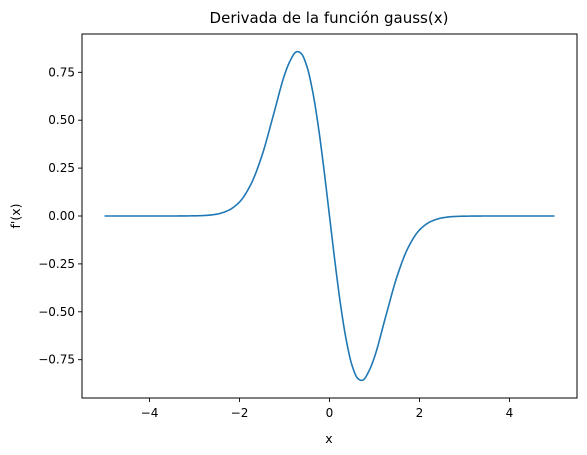 This screenshot has width=587, height=455. Describe the element at coordinates (329, 18) in the screenshot. I see `chart-title: Derivada de la función gauss(x)` at that location.